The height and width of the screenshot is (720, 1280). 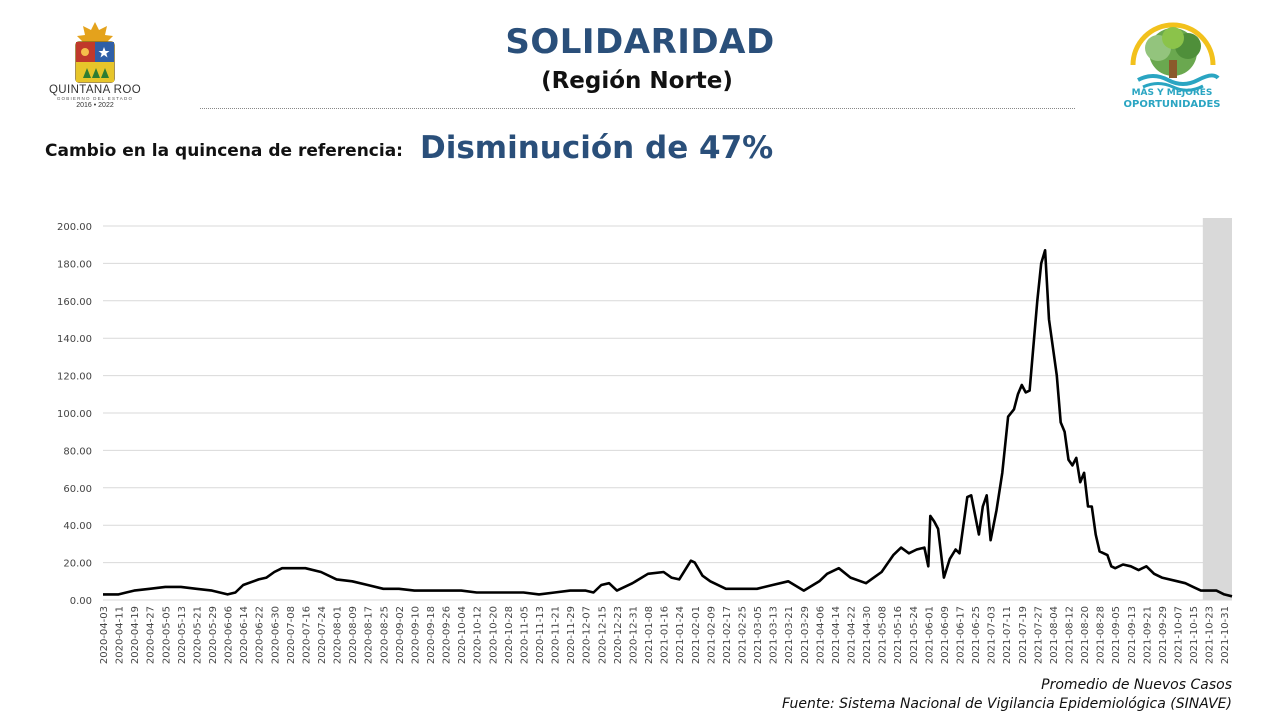 What do you see at coordinates (1210, 635) in the screenshot?
I see `x-tick-label: 2021-10-23` at bounding box center [1210, 635].